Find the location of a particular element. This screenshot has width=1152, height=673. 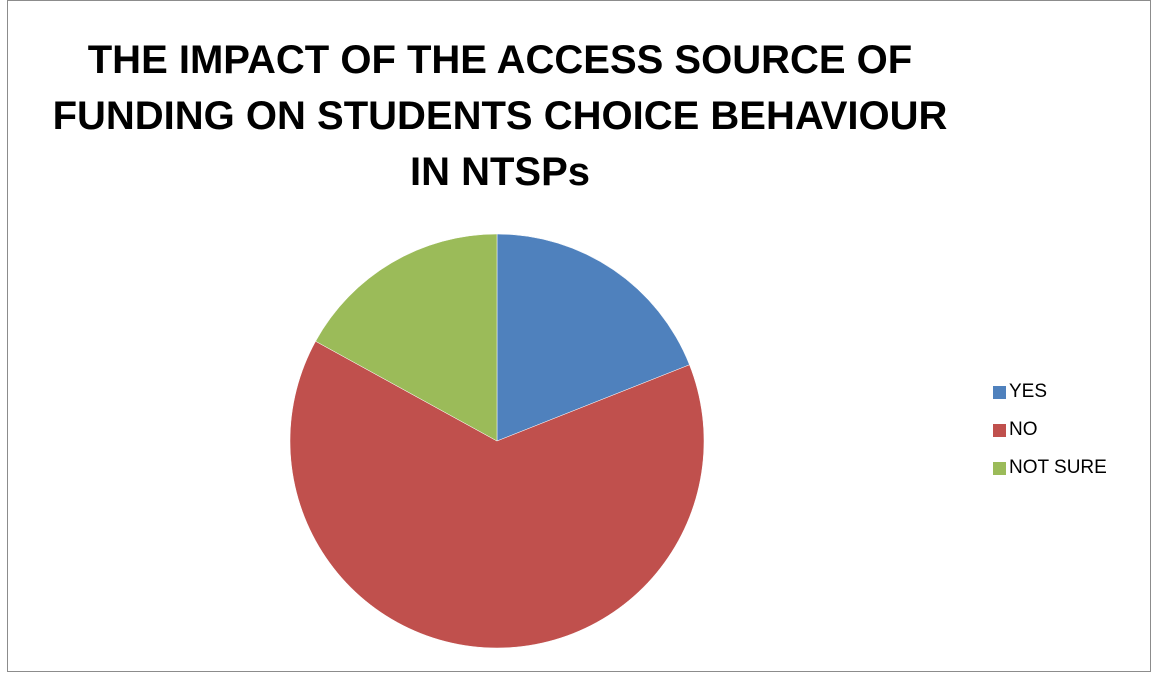

pie-slice-not-sure is located at coordinates (406, 337).